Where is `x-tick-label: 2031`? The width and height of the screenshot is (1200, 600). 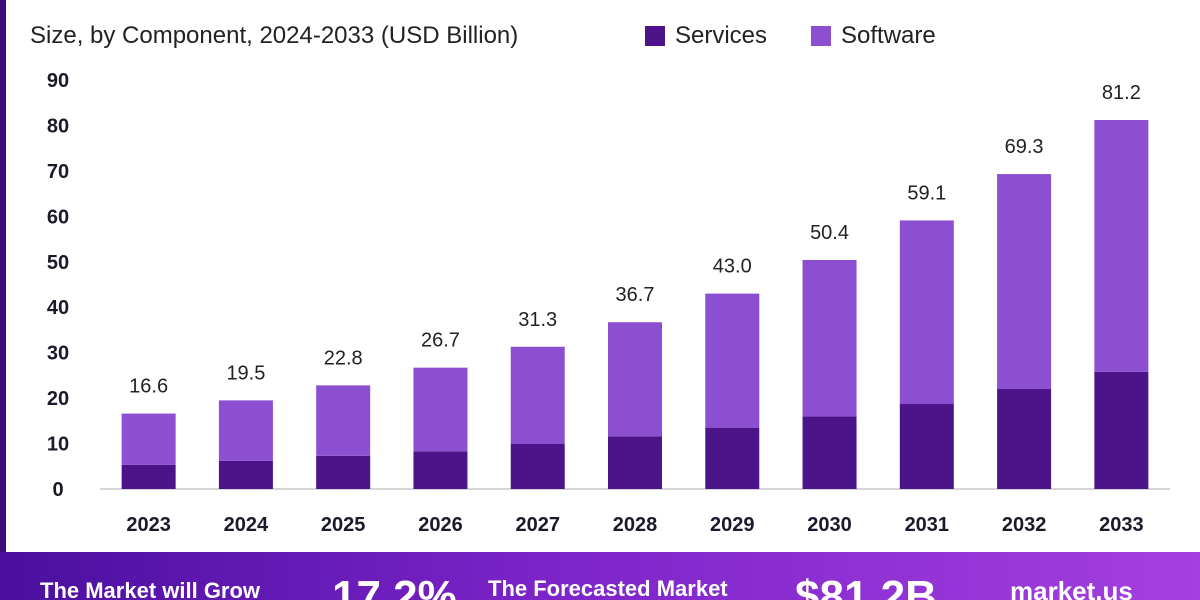
x-tick-label: 2031 is located at coordinates (927, 525).